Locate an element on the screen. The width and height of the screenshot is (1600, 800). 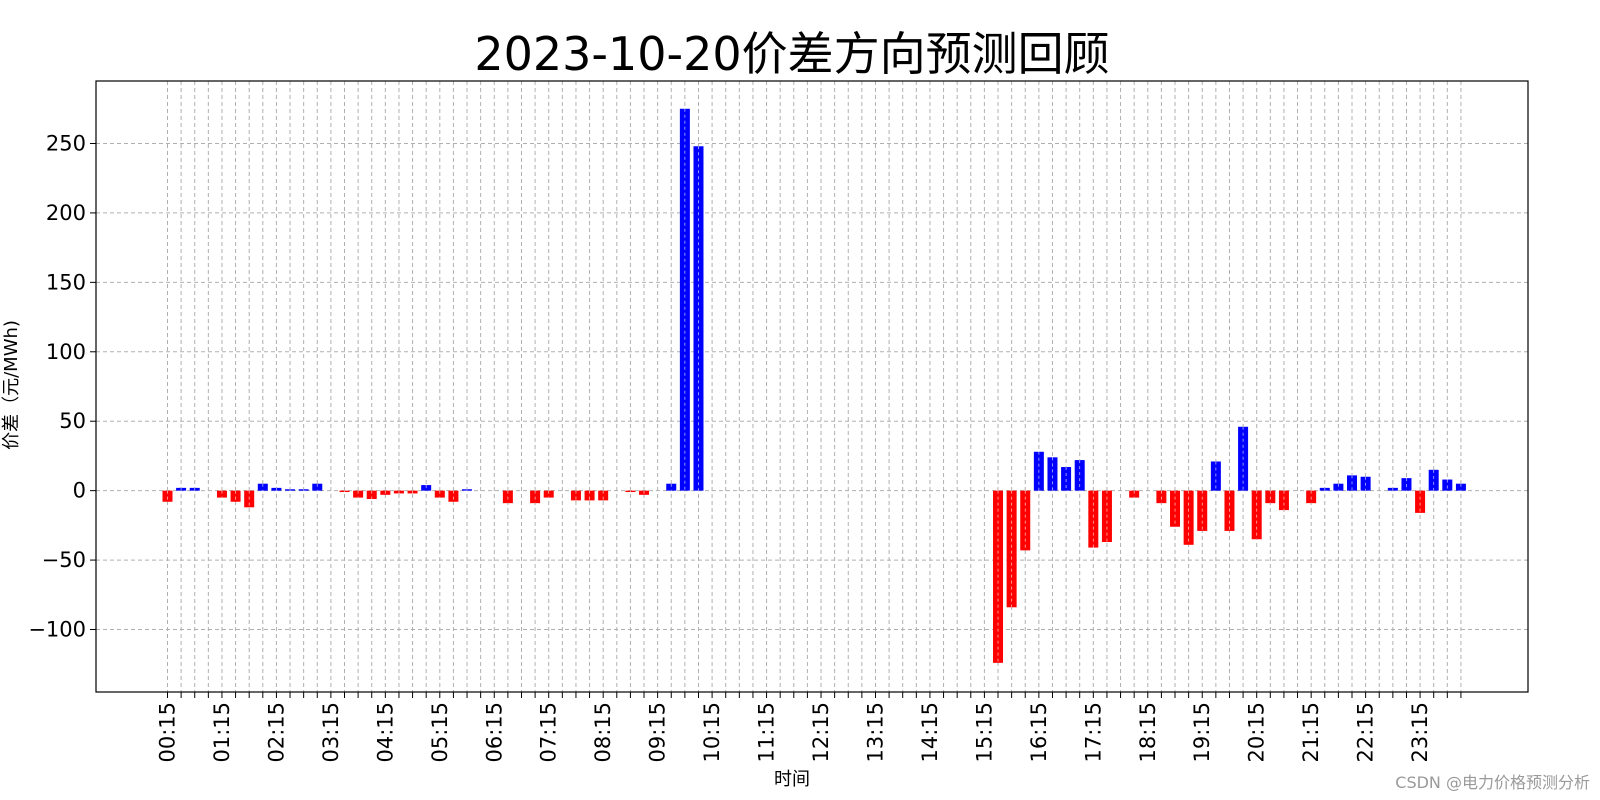
x-tick-label: 11:15 is located at coordinates (767, 732).